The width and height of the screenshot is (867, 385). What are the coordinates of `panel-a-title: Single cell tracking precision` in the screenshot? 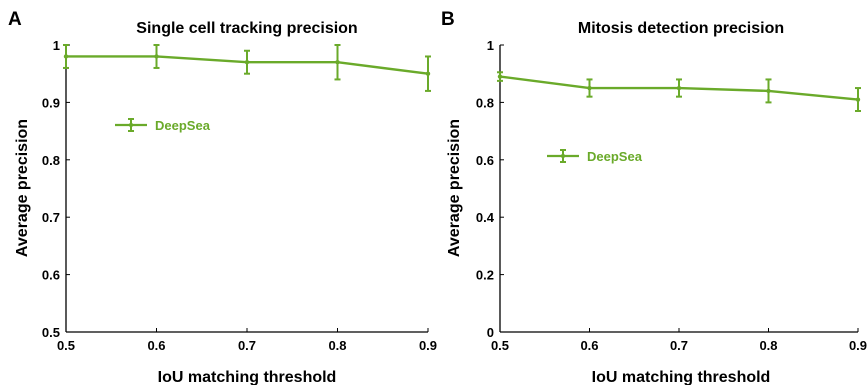 It's located at (246, 28).